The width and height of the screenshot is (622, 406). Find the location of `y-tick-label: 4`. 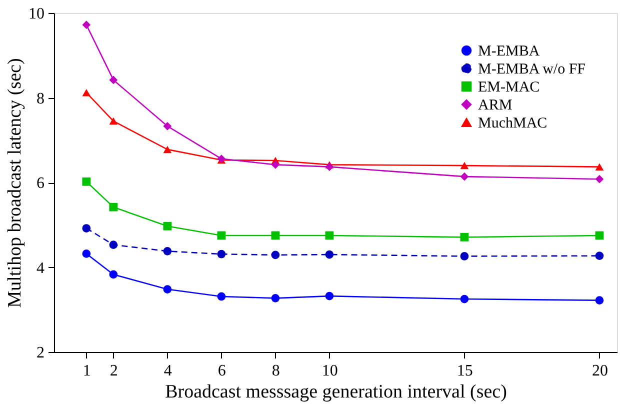

y-tick-label: 4 is located at coordinates (40, 268).